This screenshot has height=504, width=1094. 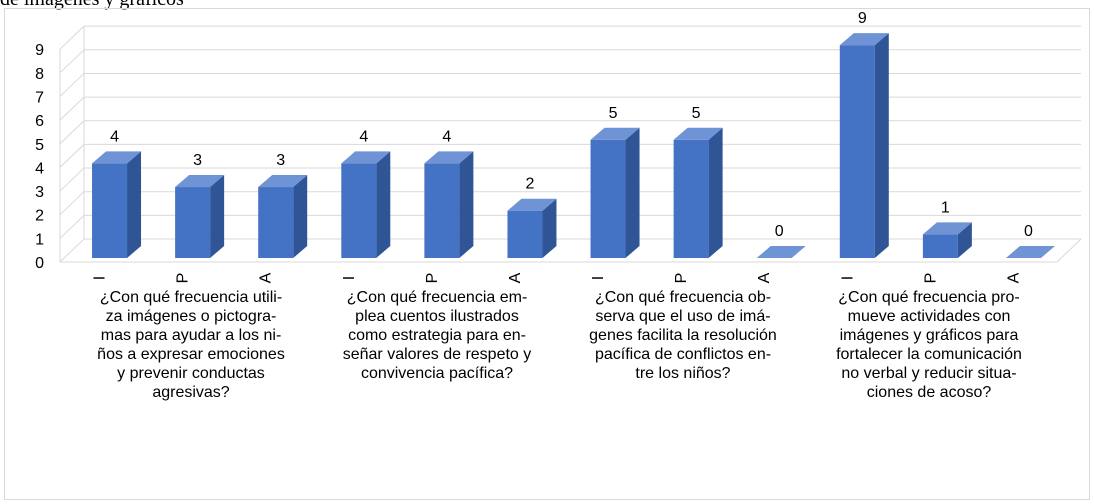 I want to click on y-tick-label: 2, so click(x=39, y=216).